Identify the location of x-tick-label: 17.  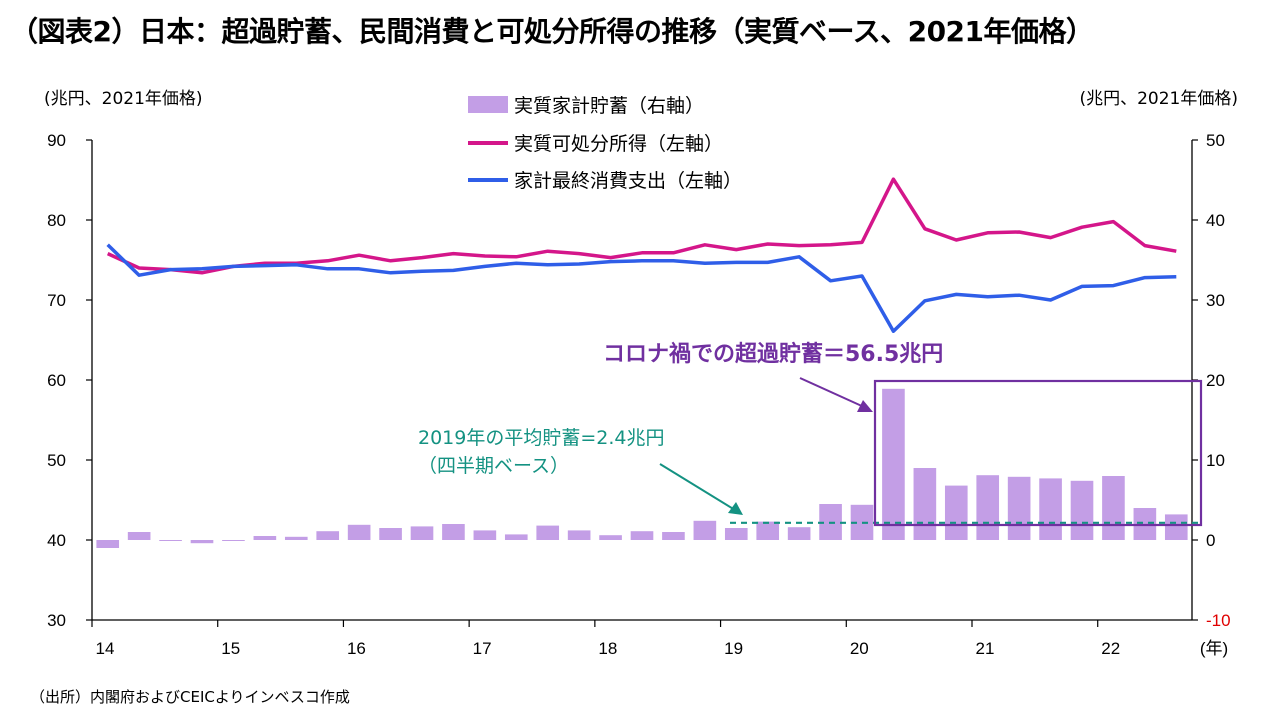
(482, 648).